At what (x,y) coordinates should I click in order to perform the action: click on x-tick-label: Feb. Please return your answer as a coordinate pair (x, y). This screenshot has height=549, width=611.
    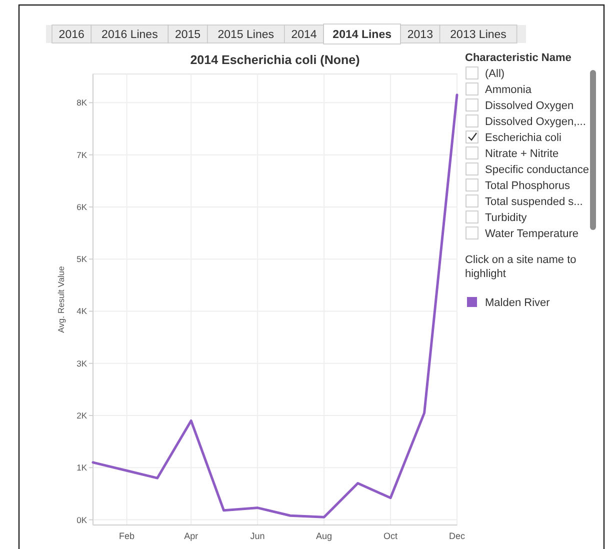
    Looking at the image, I should click on (127, 536).